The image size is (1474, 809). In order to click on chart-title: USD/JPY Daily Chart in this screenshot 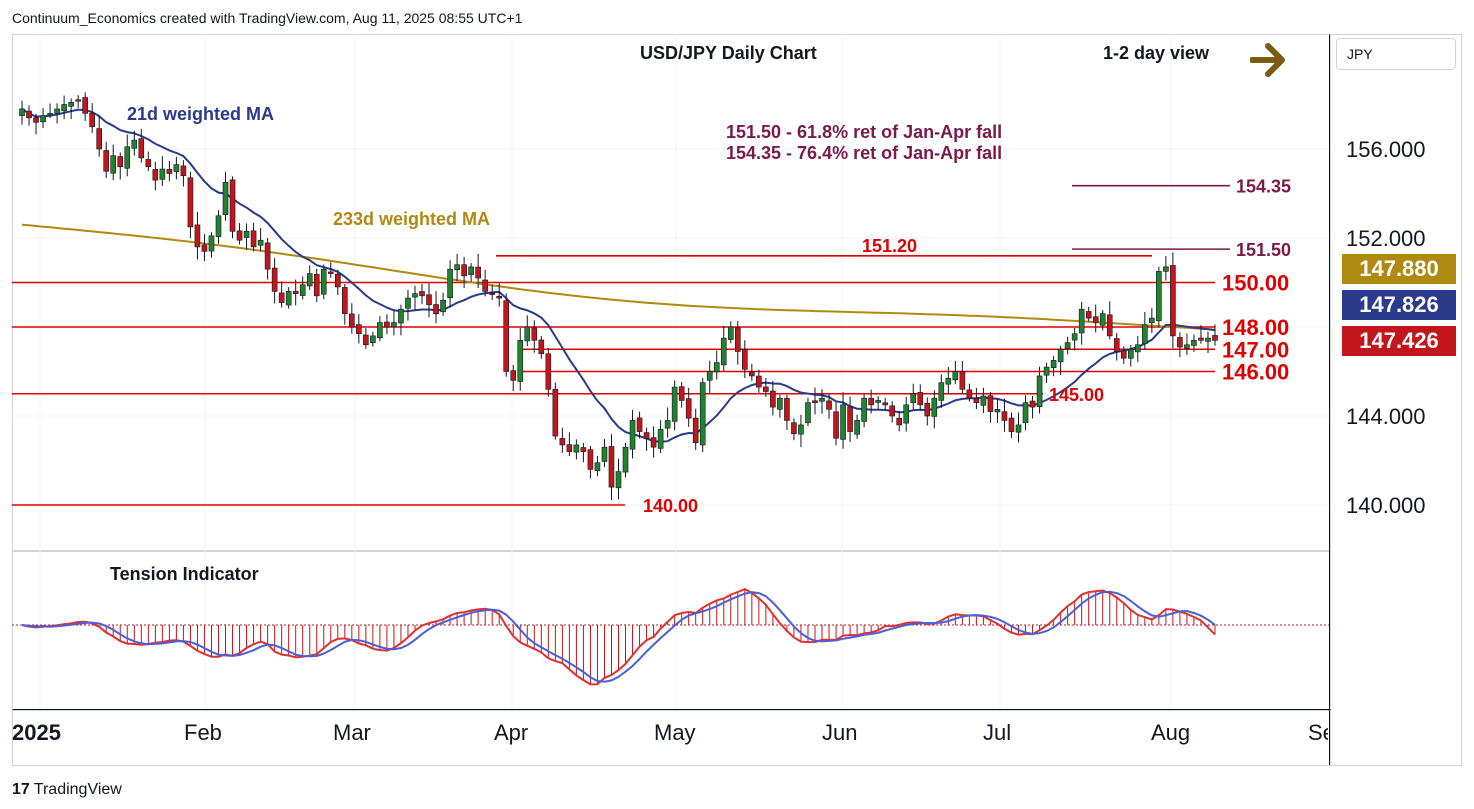, I will do `click(728, 53)`.